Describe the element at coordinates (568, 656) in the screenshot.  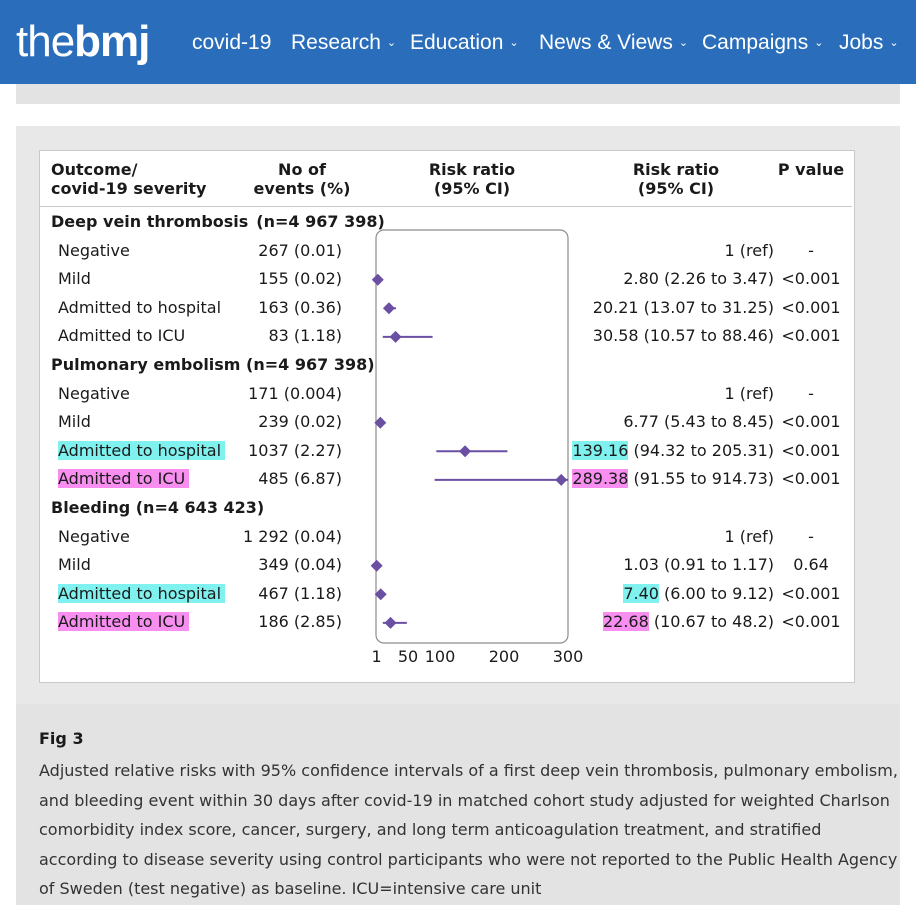
I see `x-tick-label: 300` at that location.